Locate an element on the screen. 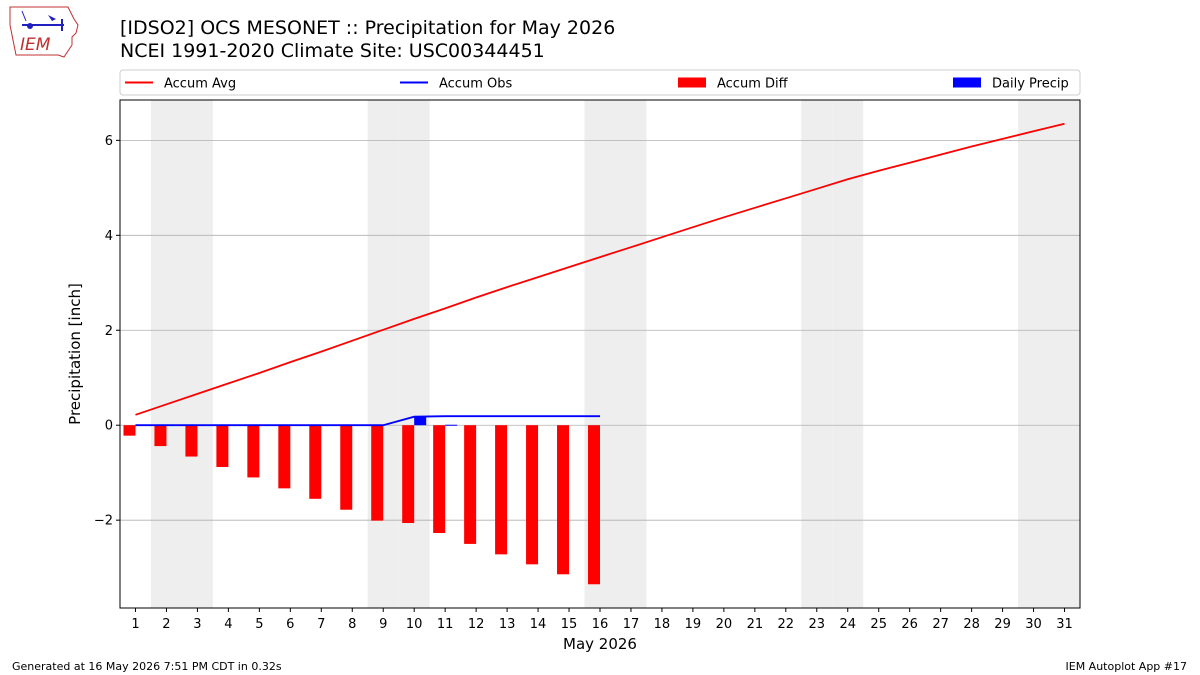 The height and width of the screenshot is (675, 1200). y-tick-label: −2 is located at coordinates (103, 521).